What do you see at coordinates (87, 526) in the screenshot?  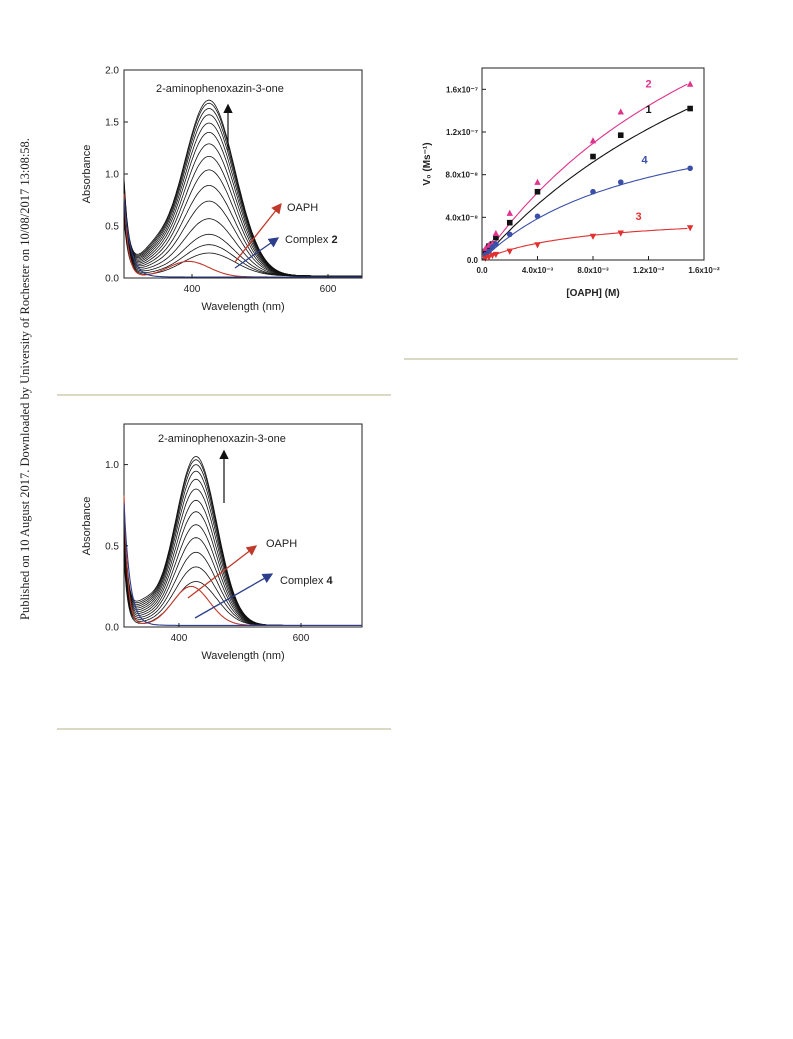 I see `y-axis-title: Absorbance` at bounding box center [87, 526].